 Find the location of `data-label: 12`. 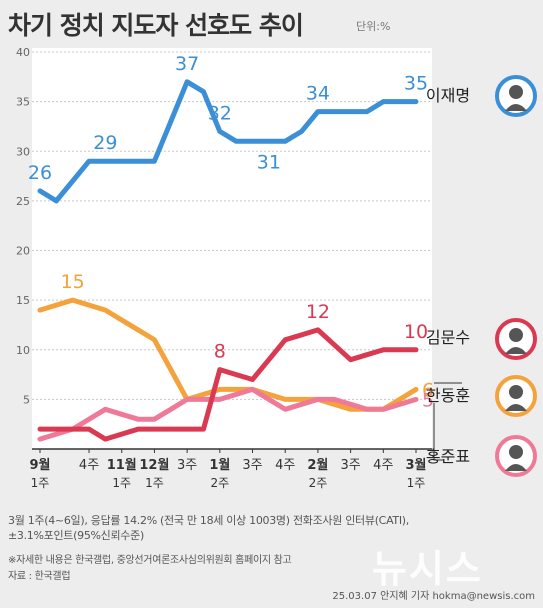

data-label: 12 is located at coordinates (318, 312).